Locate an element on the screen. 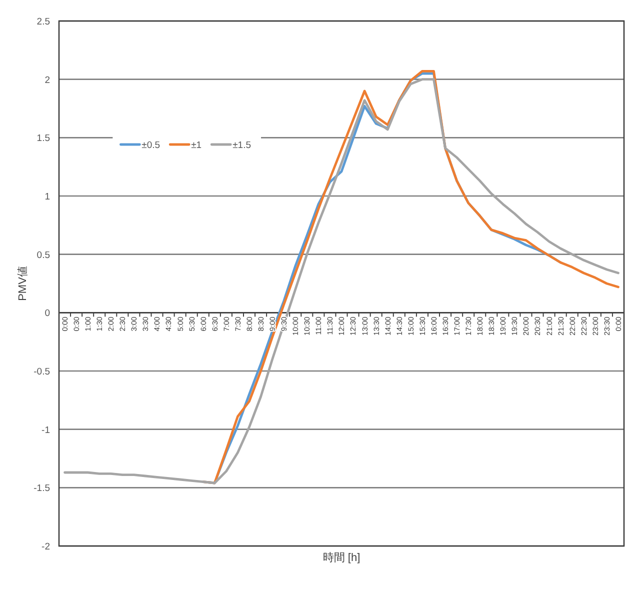 The width and height of the screenshot is (638, 603). y-tick-label: 0 is located at coordinates (47, 314).